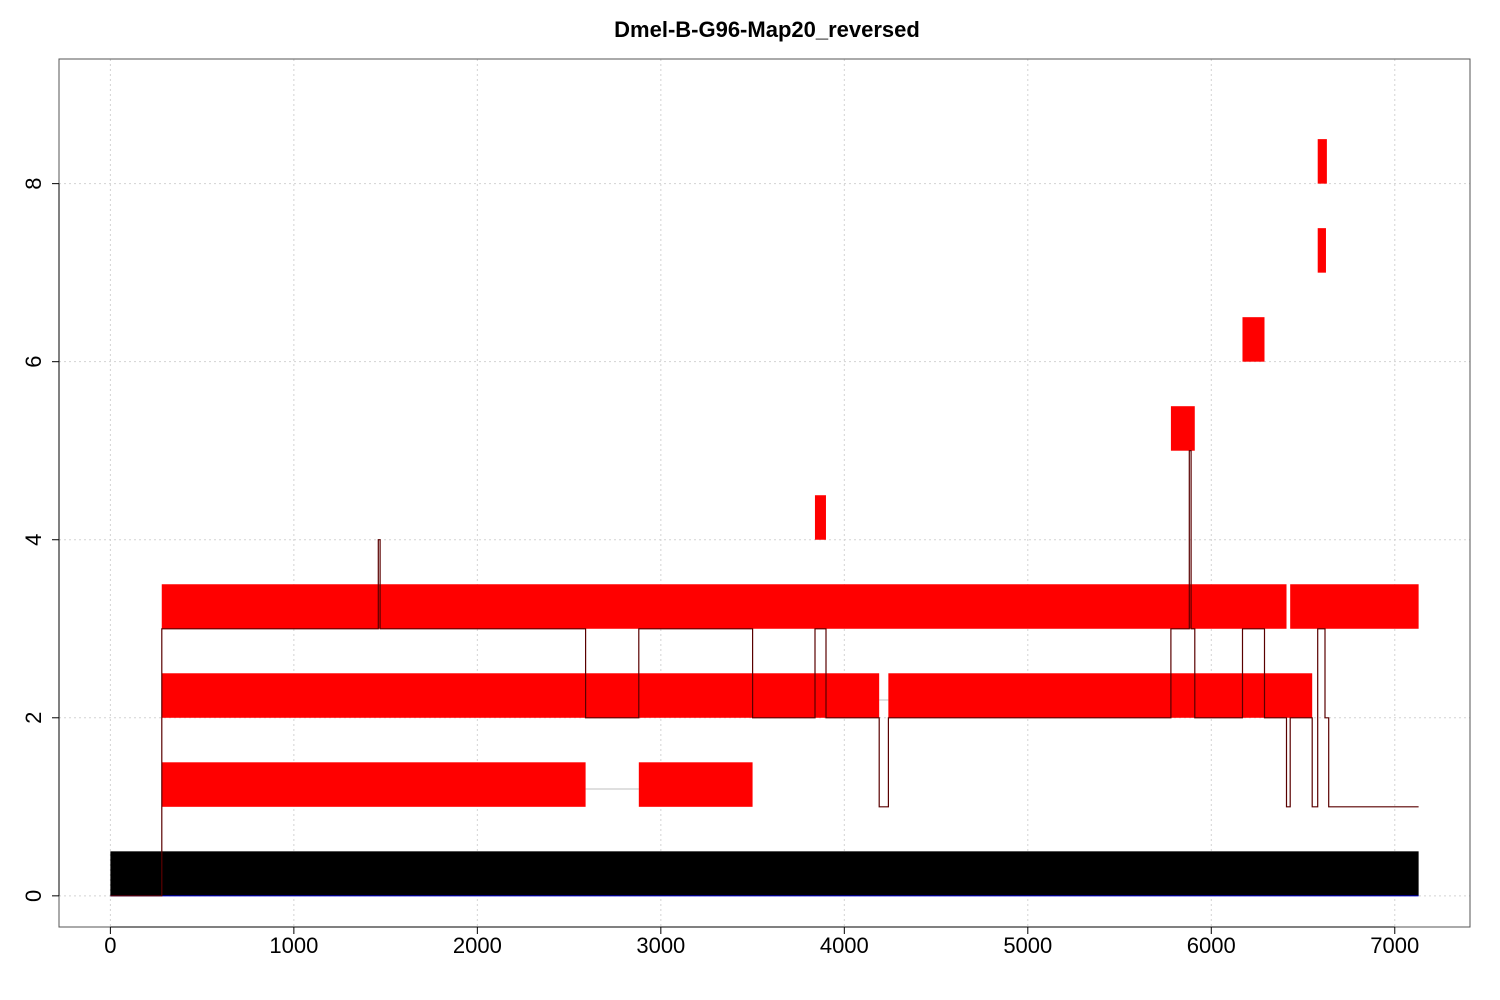 Image resolution: width=1500 pixels, height=1000 pixels. Describe the element at coordinates (33, 362) in the screenshot. I see `y-tick-label: 6` at that location.